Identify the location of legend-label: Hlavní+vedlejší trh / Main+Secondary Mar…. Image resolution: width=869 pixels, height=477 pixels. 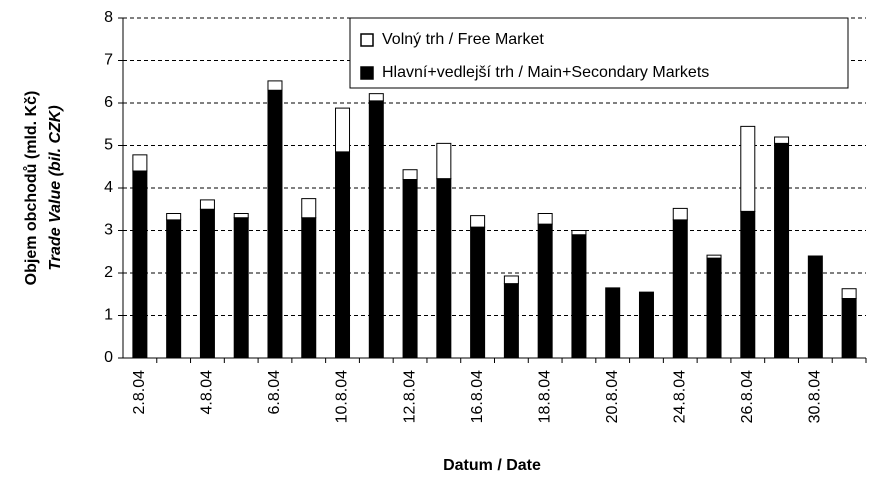
(545, 72).